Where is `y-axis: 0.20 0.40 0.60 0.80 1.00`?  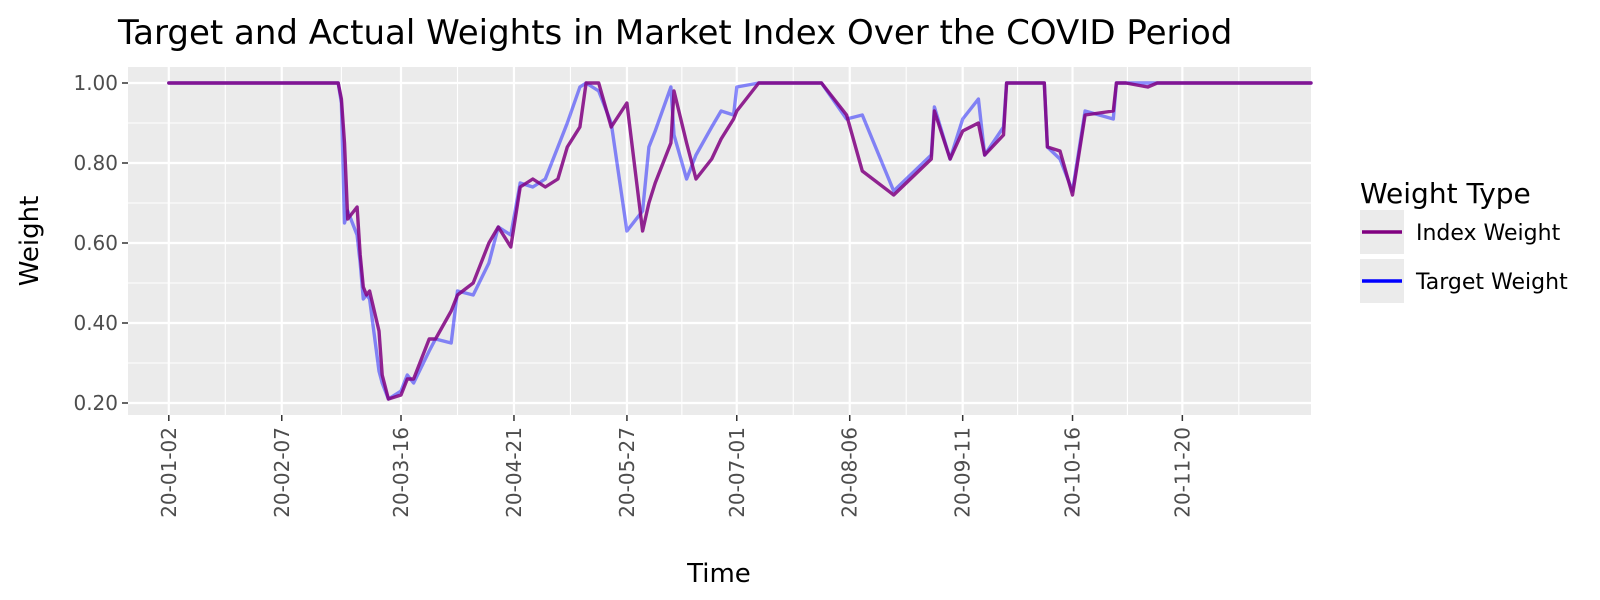 y-axis: 0.20 0.40 0.60 0.80 1.00 is located at coordinates (100, 243).